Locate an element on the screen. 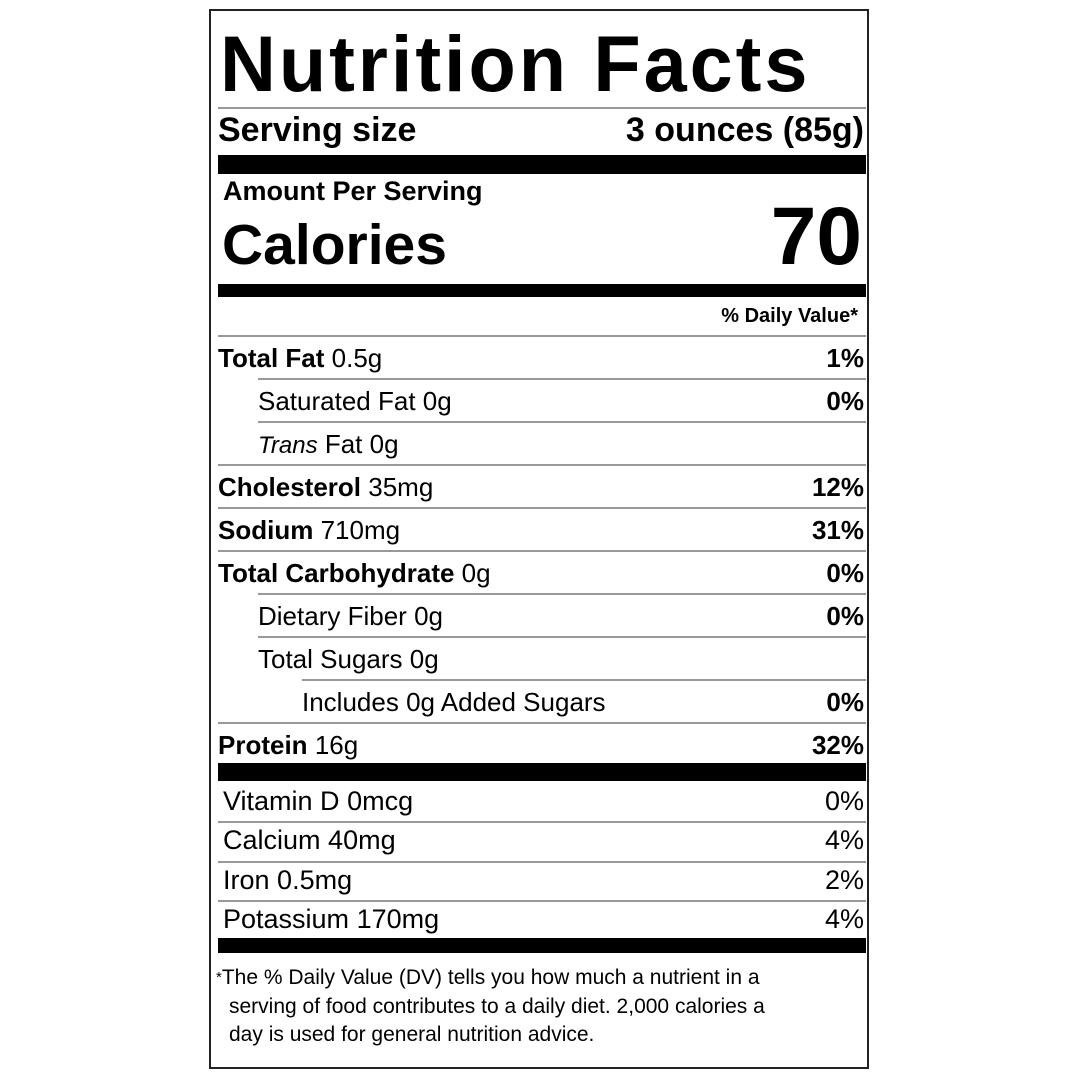 Image resolution: width=1080 pixels, height=1080 pixels. nutrient-name: Dietary Fiber is located at coordinates (332, 615).